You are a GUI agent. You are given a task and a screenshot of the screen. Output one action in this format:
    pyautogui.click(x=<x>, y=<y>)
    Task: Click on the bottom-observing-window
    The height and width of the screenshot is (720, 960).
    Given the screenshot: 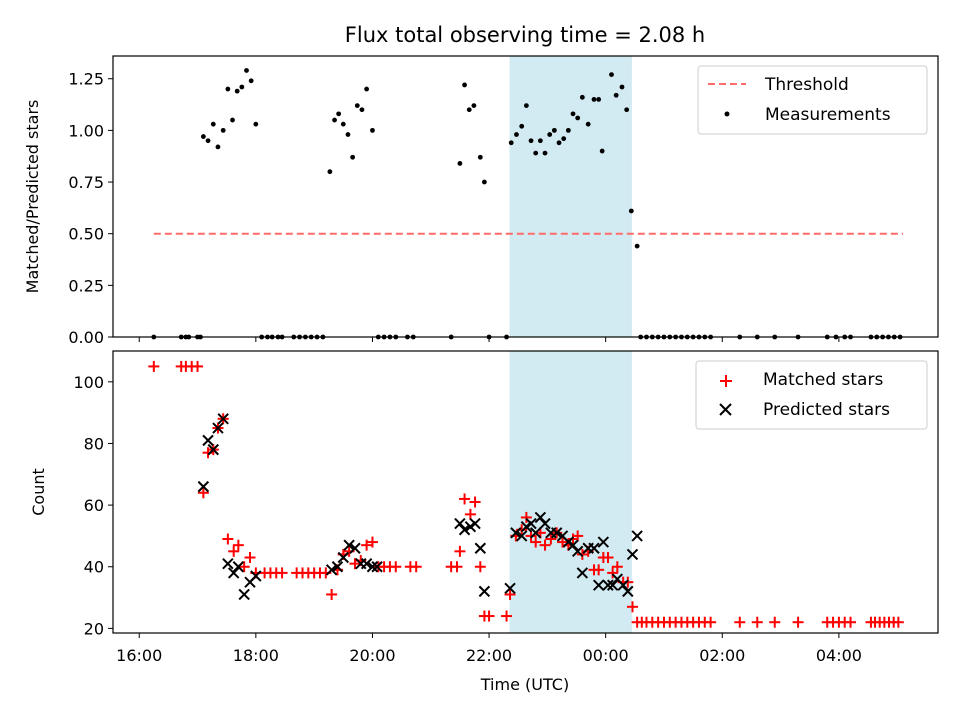 What is the action you would take?
    pyautogui.click(x=570, y=492)
    